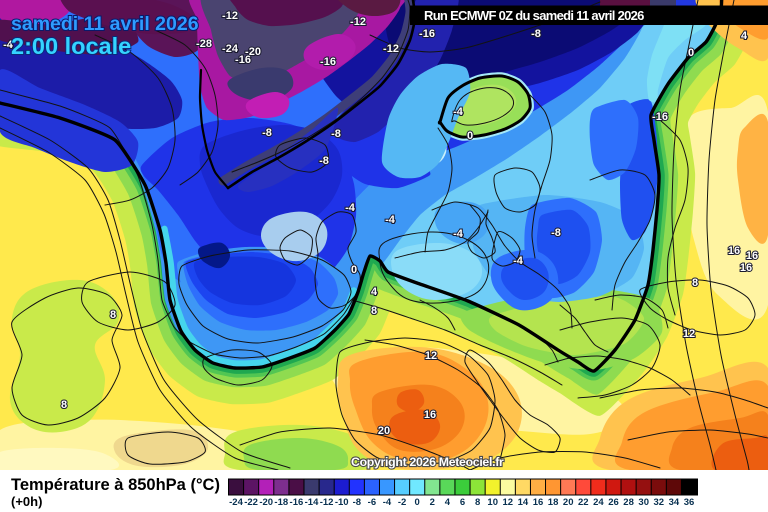  Describe the element at coordinates (628, 502) in the screenshot. I see `svg-text: 28` at that location.